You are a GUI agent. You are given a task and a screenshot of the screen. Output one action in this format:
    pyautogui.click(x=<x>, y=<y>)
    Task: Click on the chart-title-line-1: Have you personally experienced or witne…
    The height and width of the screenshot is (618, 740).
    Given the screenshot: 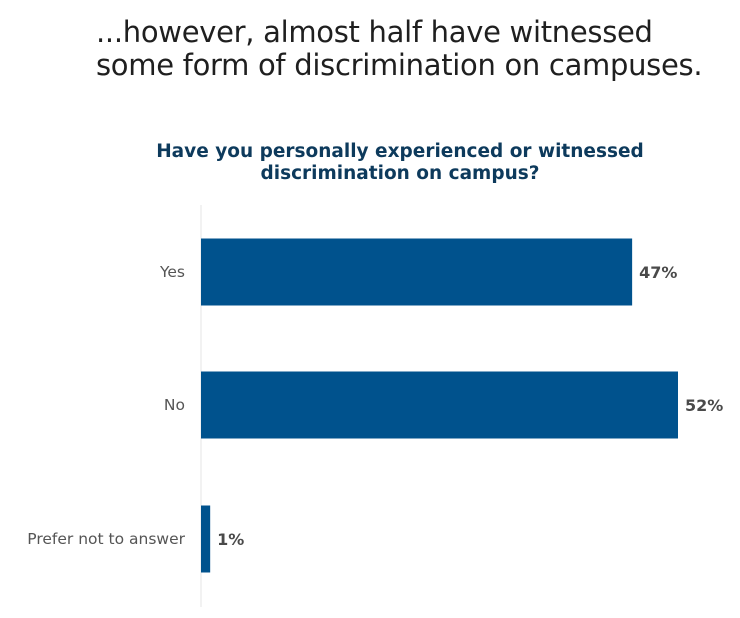 What is the action you would take?
    pyautogui.click(x=400, y=151)
    